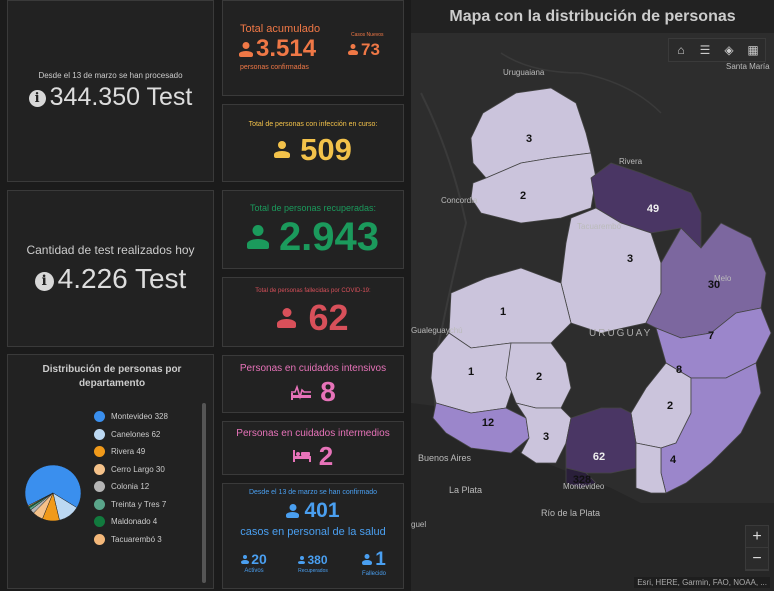 The width and height of the screenshot is (774, 591). I want to click on pie-slice-tacuarembó, so click(40, 499).